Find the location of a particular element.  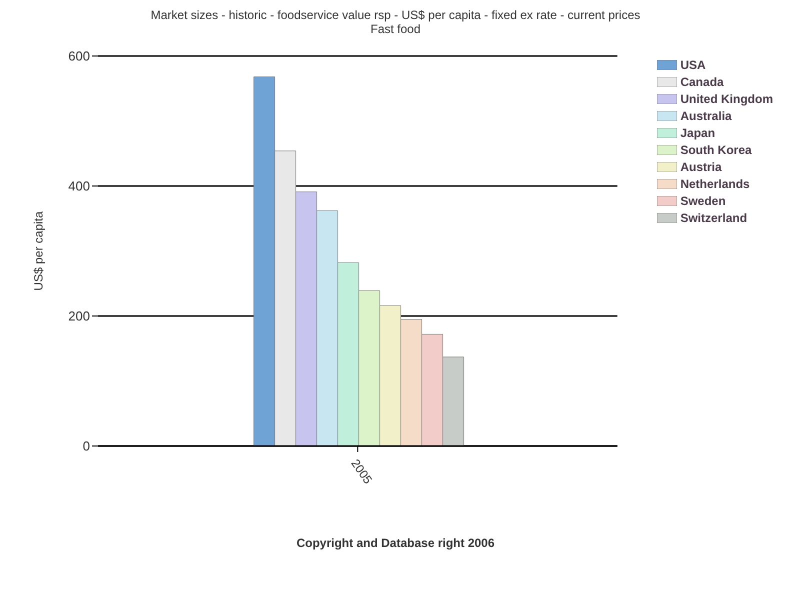

legend-label: Switzerland is located at coordinates (714, 217).